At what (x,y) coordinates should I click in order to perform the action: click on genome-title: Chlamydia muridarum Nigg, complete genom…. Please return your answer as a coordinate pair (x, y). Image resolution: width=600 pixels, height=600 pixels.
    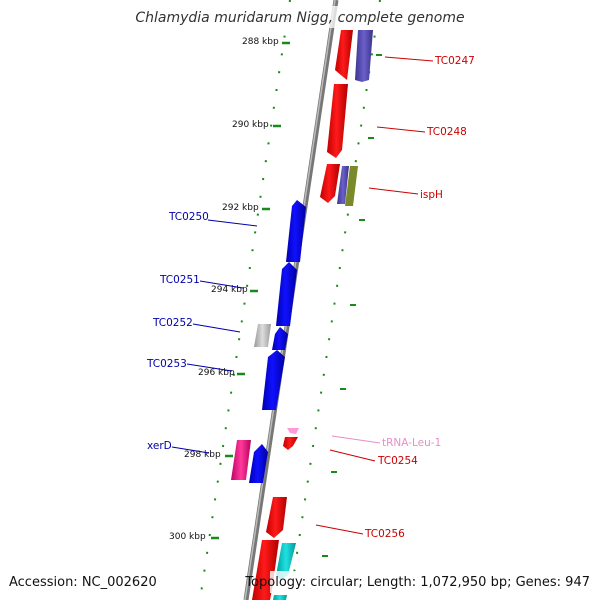
    Looking at the image, I should click on (299, 18).